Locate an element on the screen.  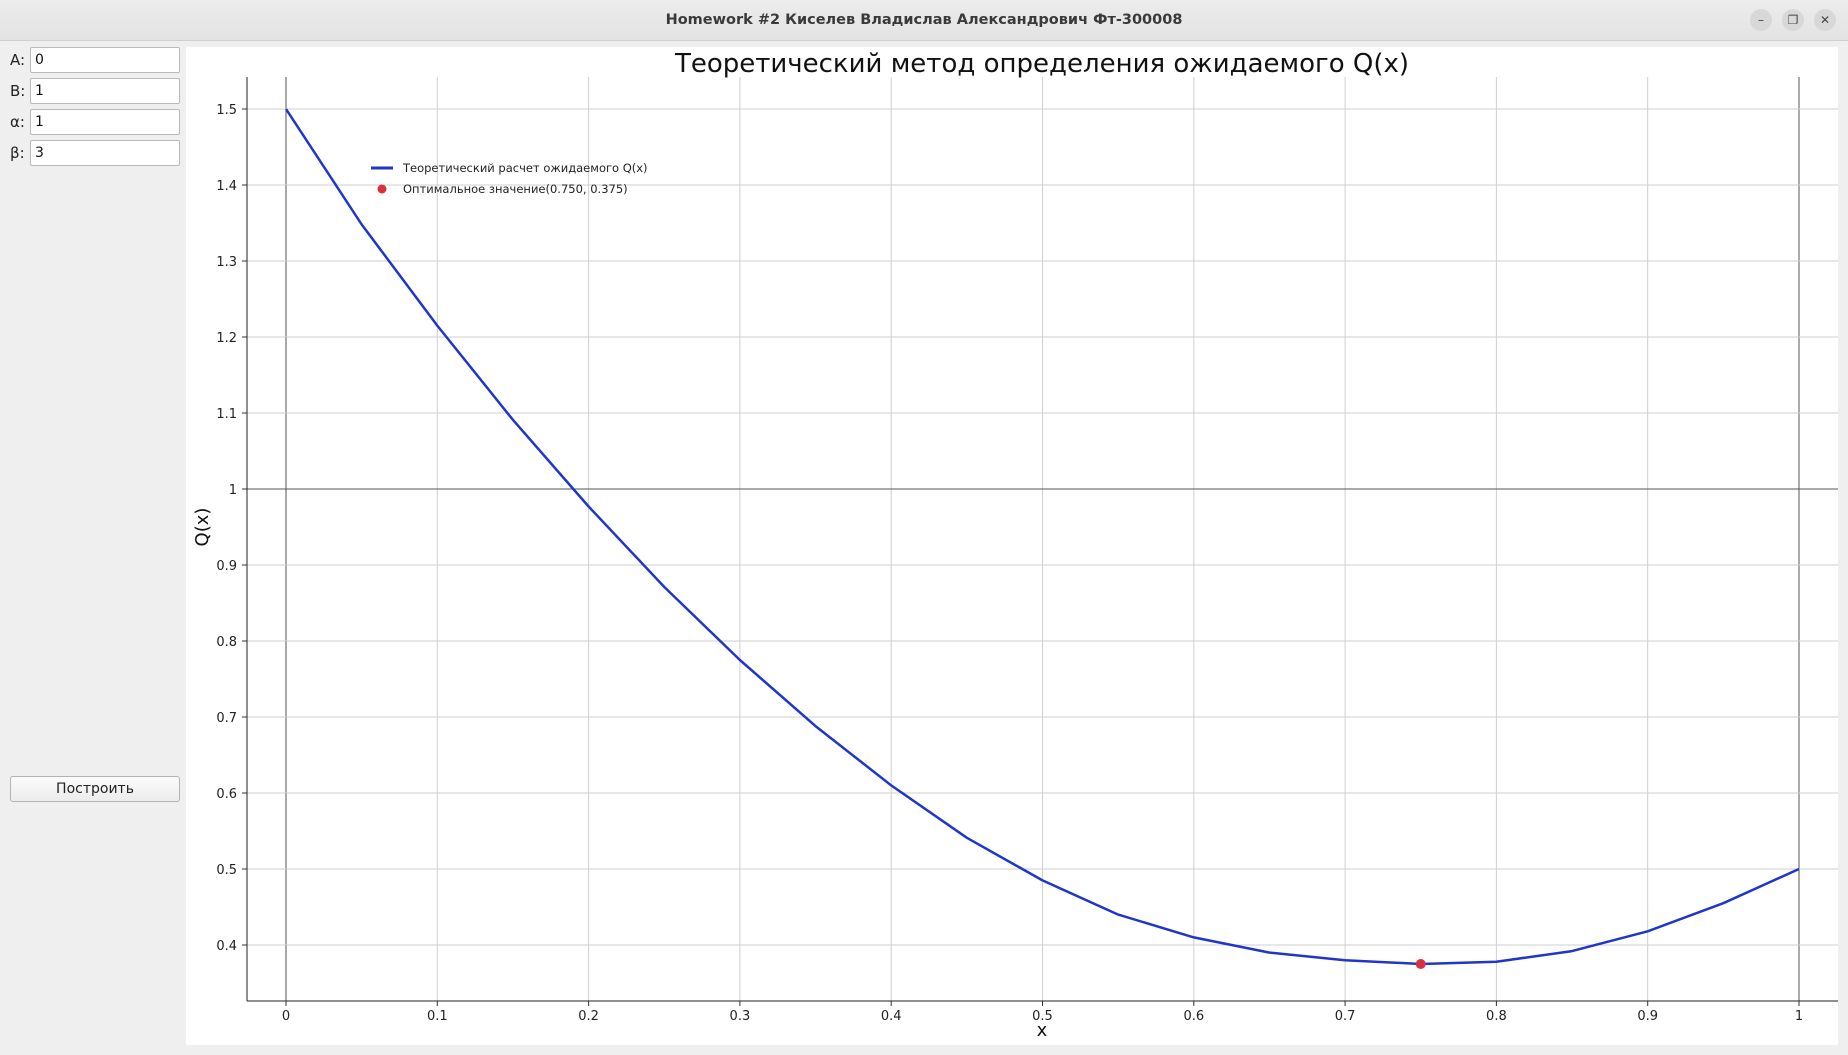
x-tick-label: 0.6 is located at coordinates (1193, 1016).